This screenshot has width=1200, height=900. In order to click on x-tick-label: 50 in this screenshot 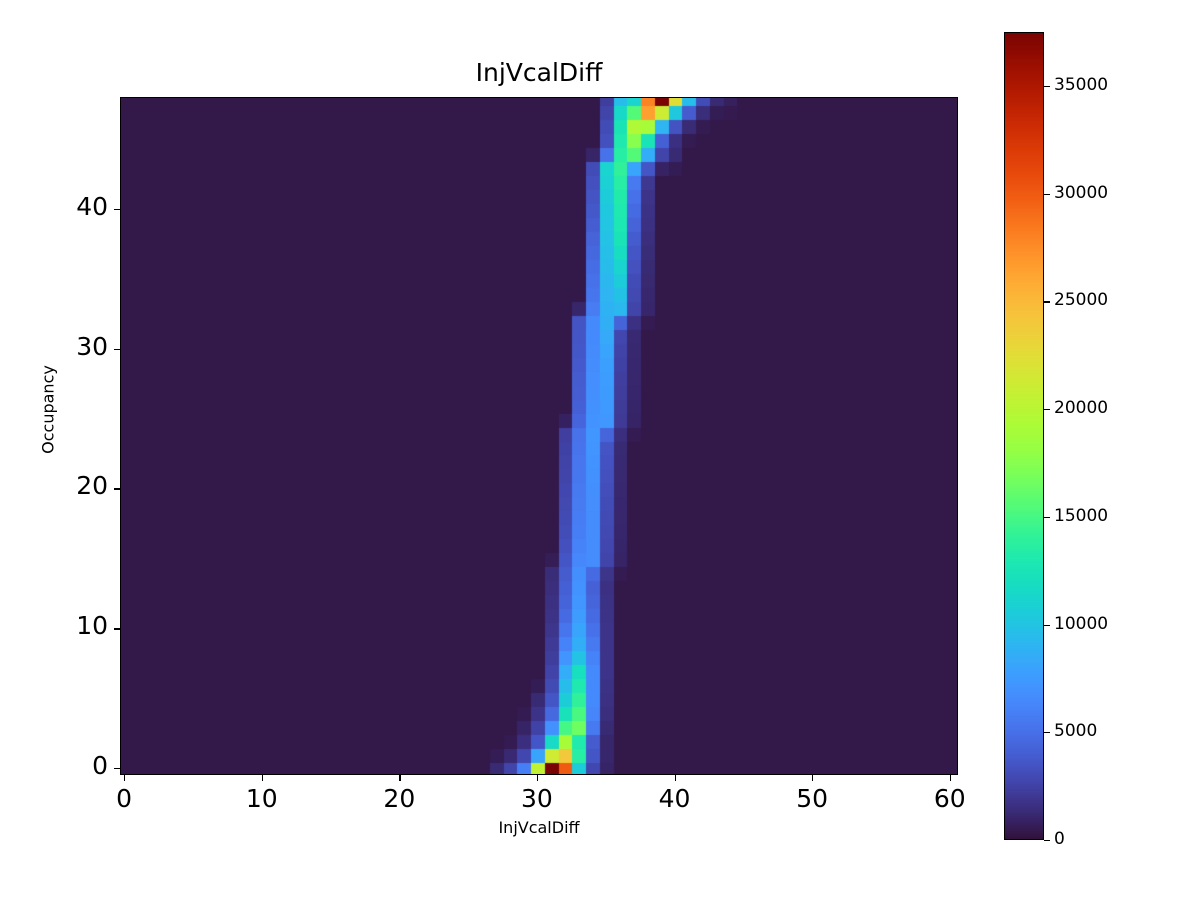, I will do `click(812, 798)`.